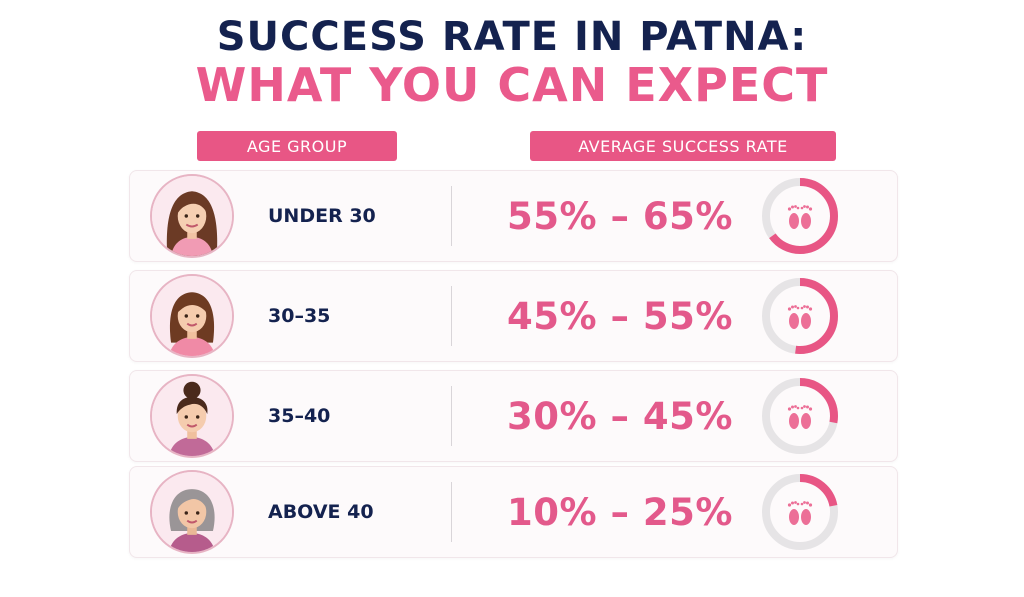  What do you see at coordinates (192, 416) in the screenshot?
I see `woman-bun-hair-icon` at bounding box center [192, 416].